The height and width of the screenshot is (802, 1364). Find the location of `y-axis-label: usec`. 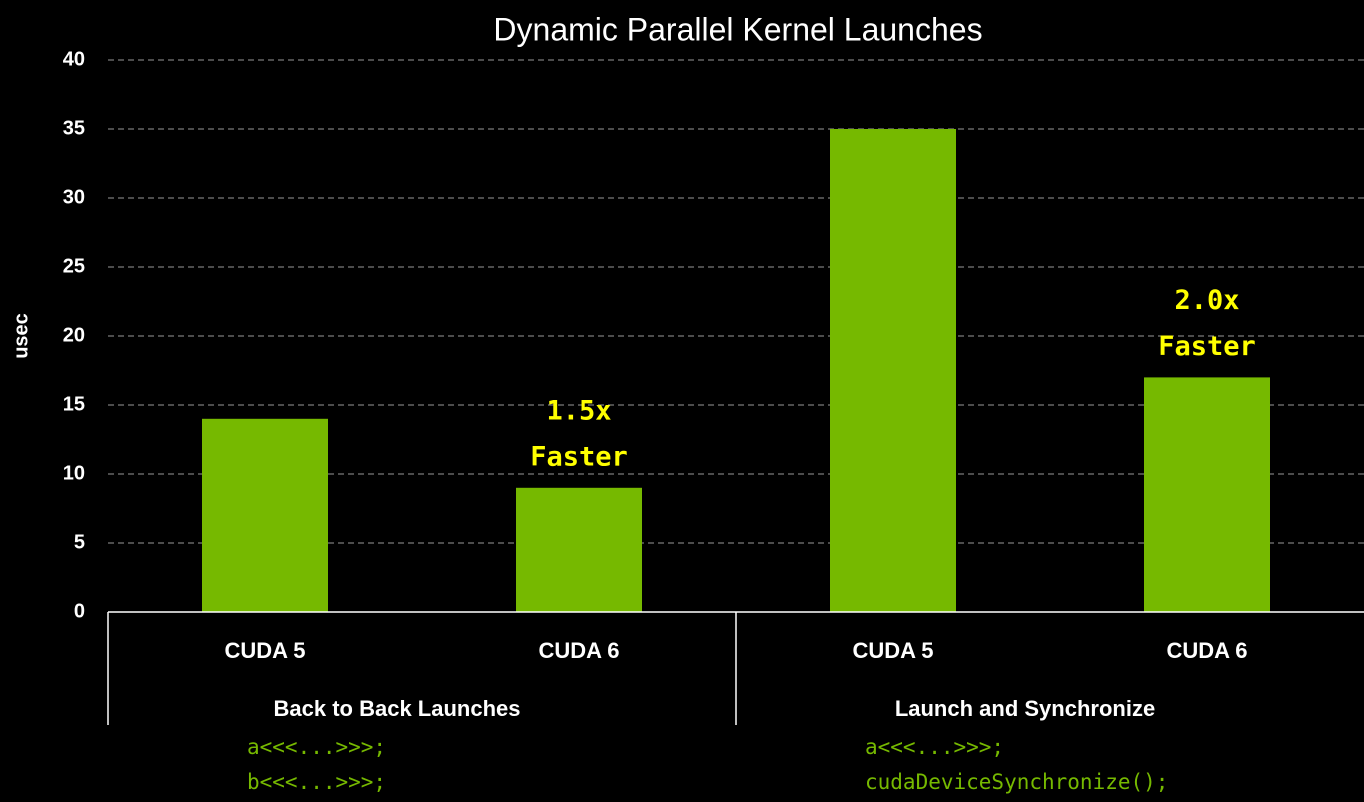

y-axis-label: usec is located at coordinates (21, 336).